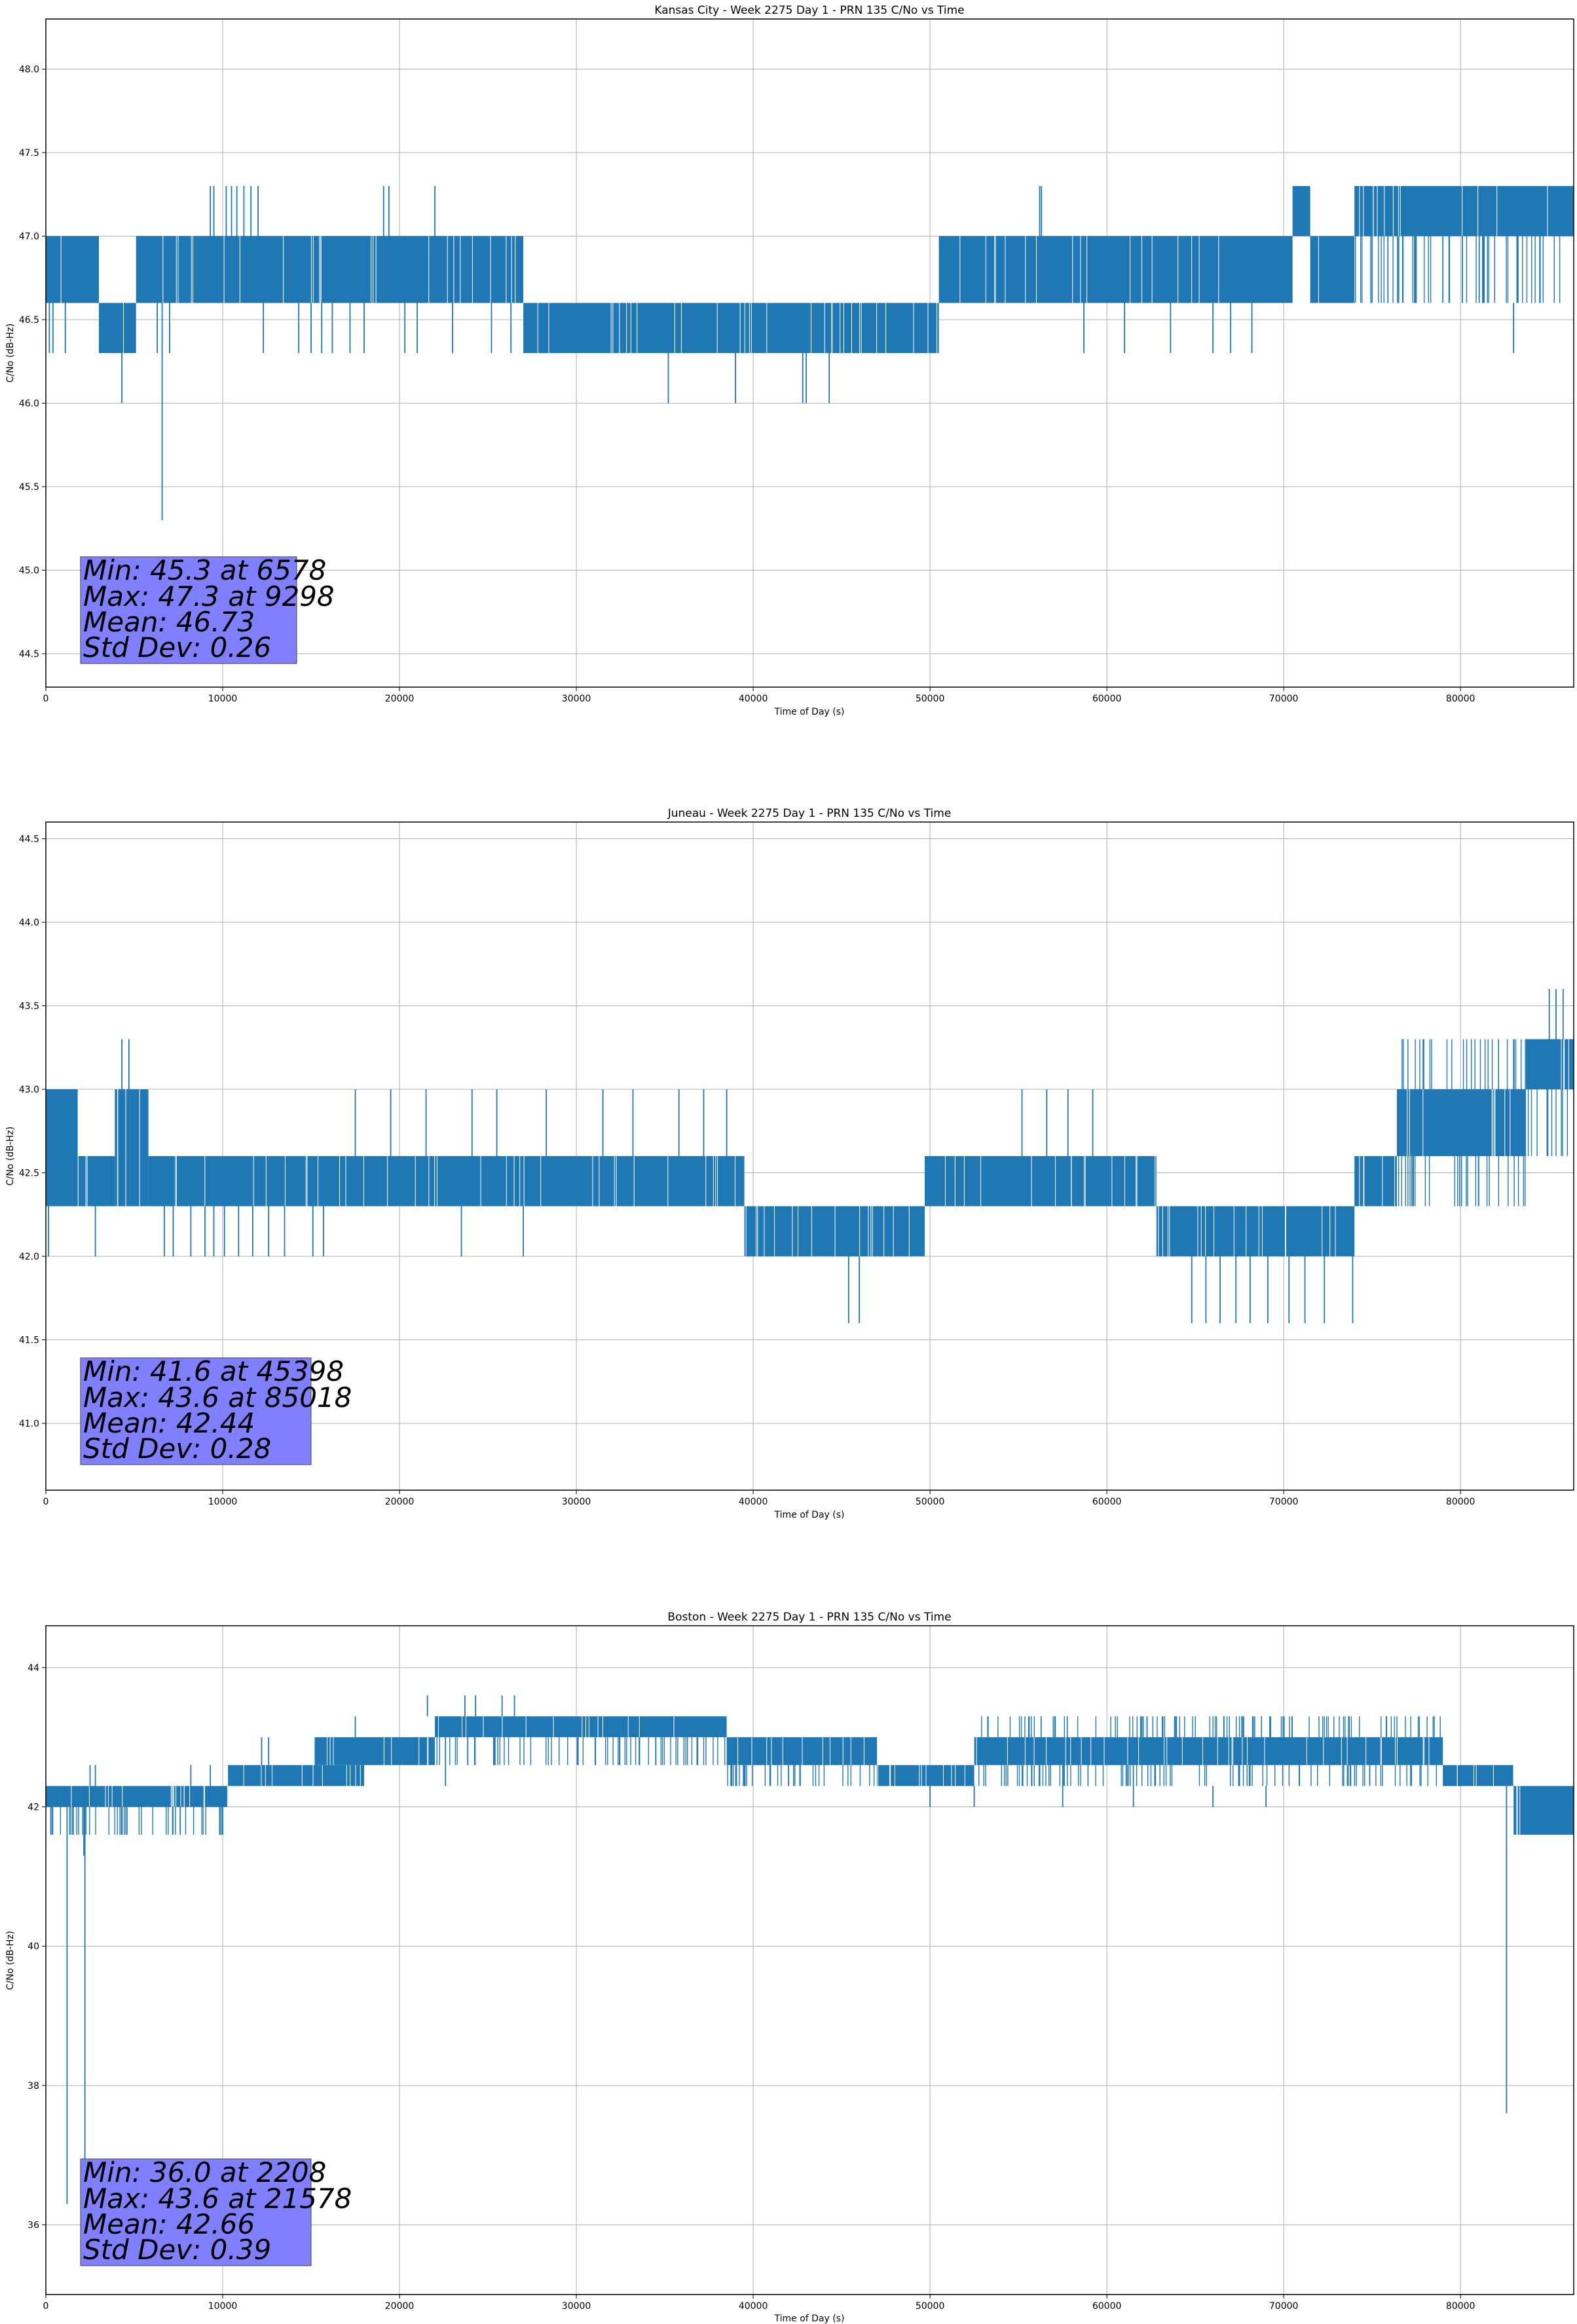  Describe the element at coordinates (217, 2199) in the screenshot. I see `stats-max: Max: 43.6 at 21578` at that location.